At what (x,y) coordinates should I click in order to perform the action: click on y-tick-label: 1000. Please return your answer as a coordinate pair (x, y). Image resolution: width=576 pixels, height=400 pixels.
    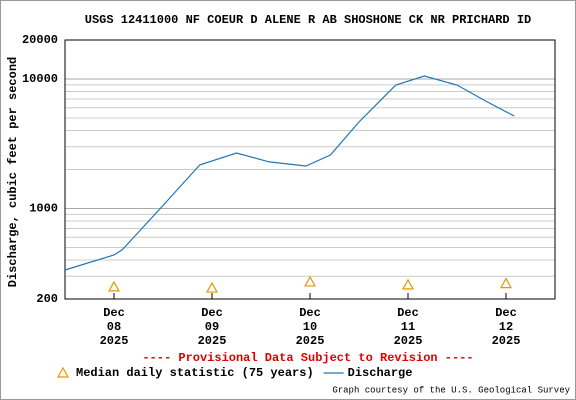
    Looking at the image, I should click on (43, 209).